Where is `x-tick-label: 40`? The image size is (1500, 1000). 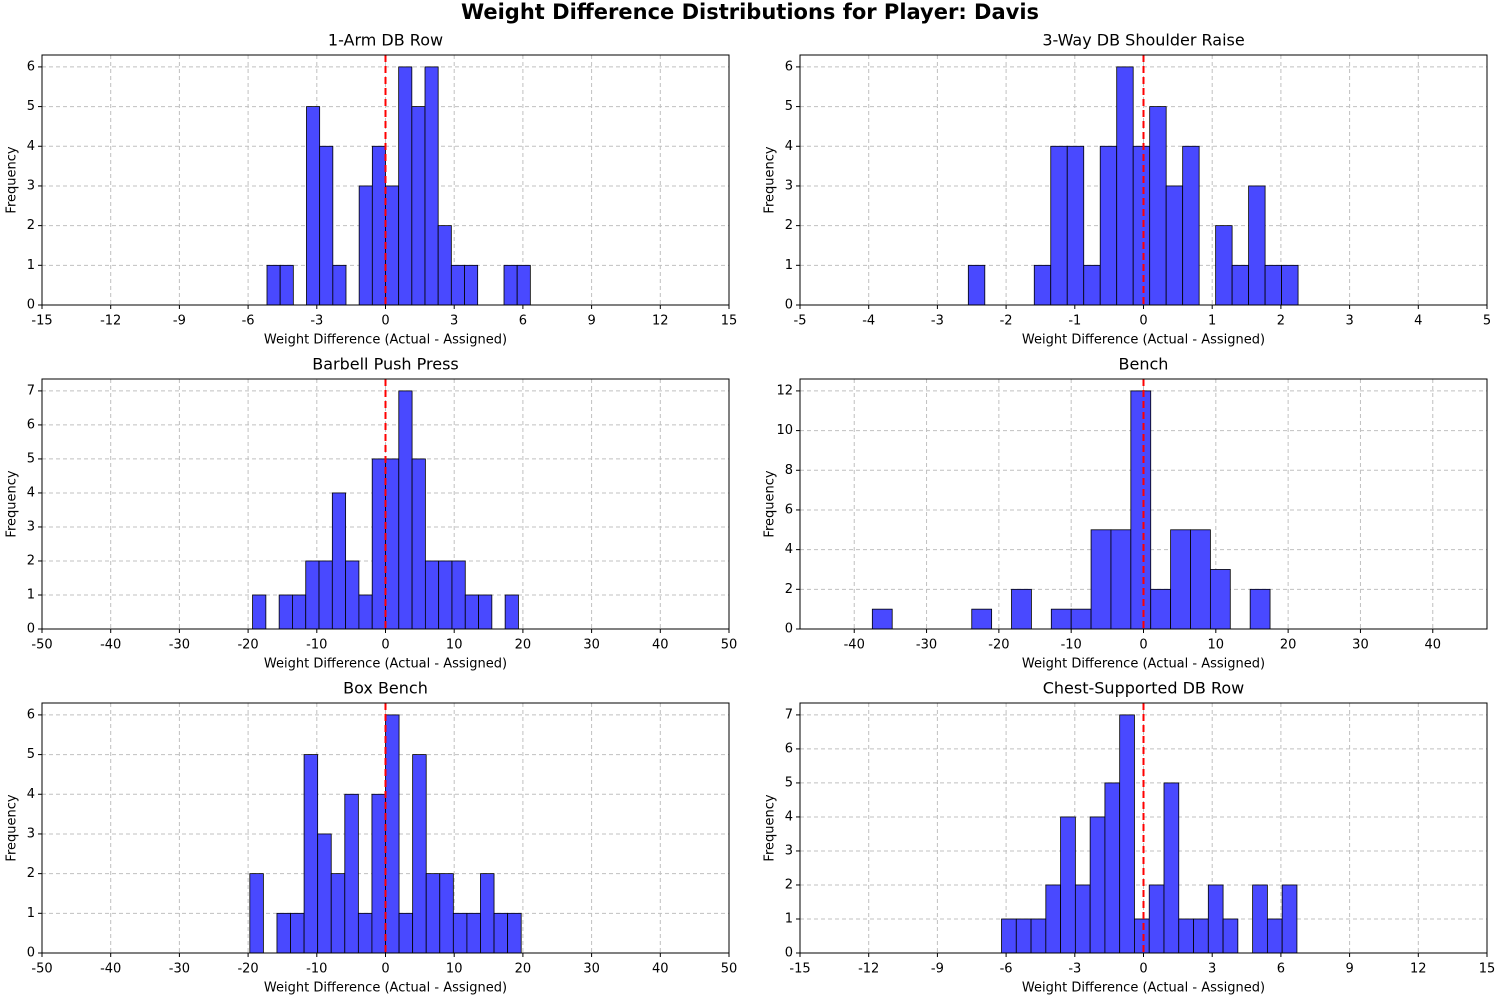
x-tick-label: 40 is located at coordinates (1432, 645).